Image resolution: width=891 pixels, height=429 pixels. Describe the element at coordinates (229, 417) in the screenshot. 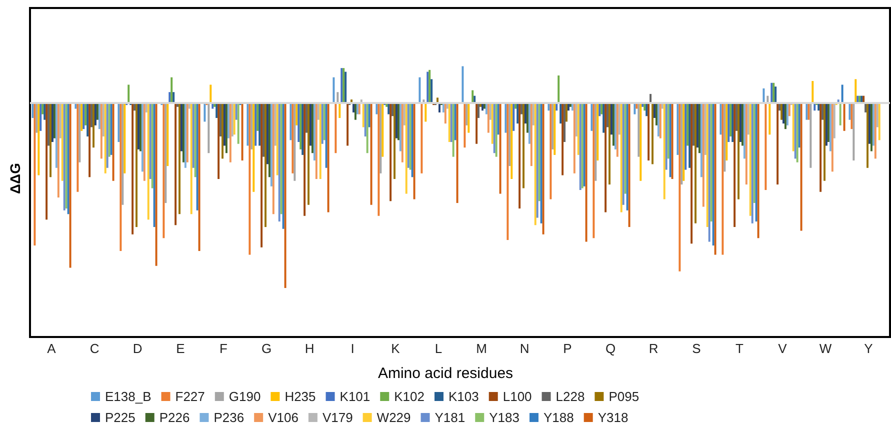

I see `legend-label: P236` at that location.